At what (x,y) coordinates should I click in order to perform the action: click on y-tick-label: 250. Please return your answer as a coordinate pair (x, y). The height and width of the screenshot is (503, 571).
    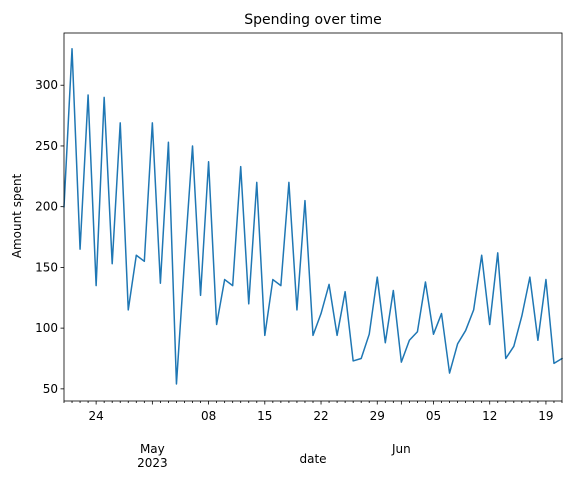
    Looking at the image, I should click on (46, 146).